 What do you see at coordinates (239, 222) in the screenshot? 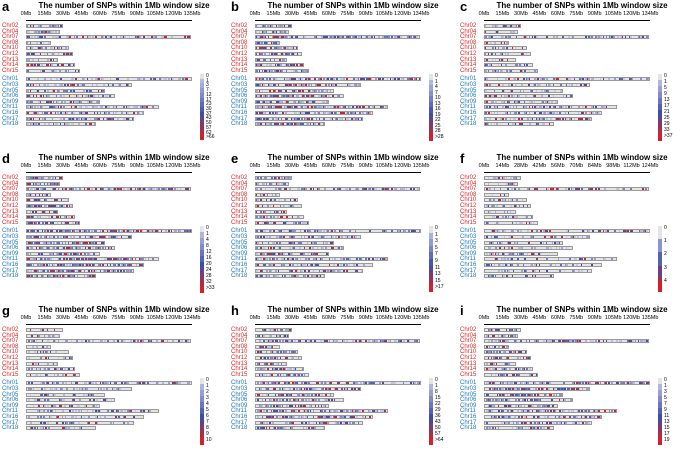
I see `chromosome-label: Chr15` at bounding box center [239, 222].